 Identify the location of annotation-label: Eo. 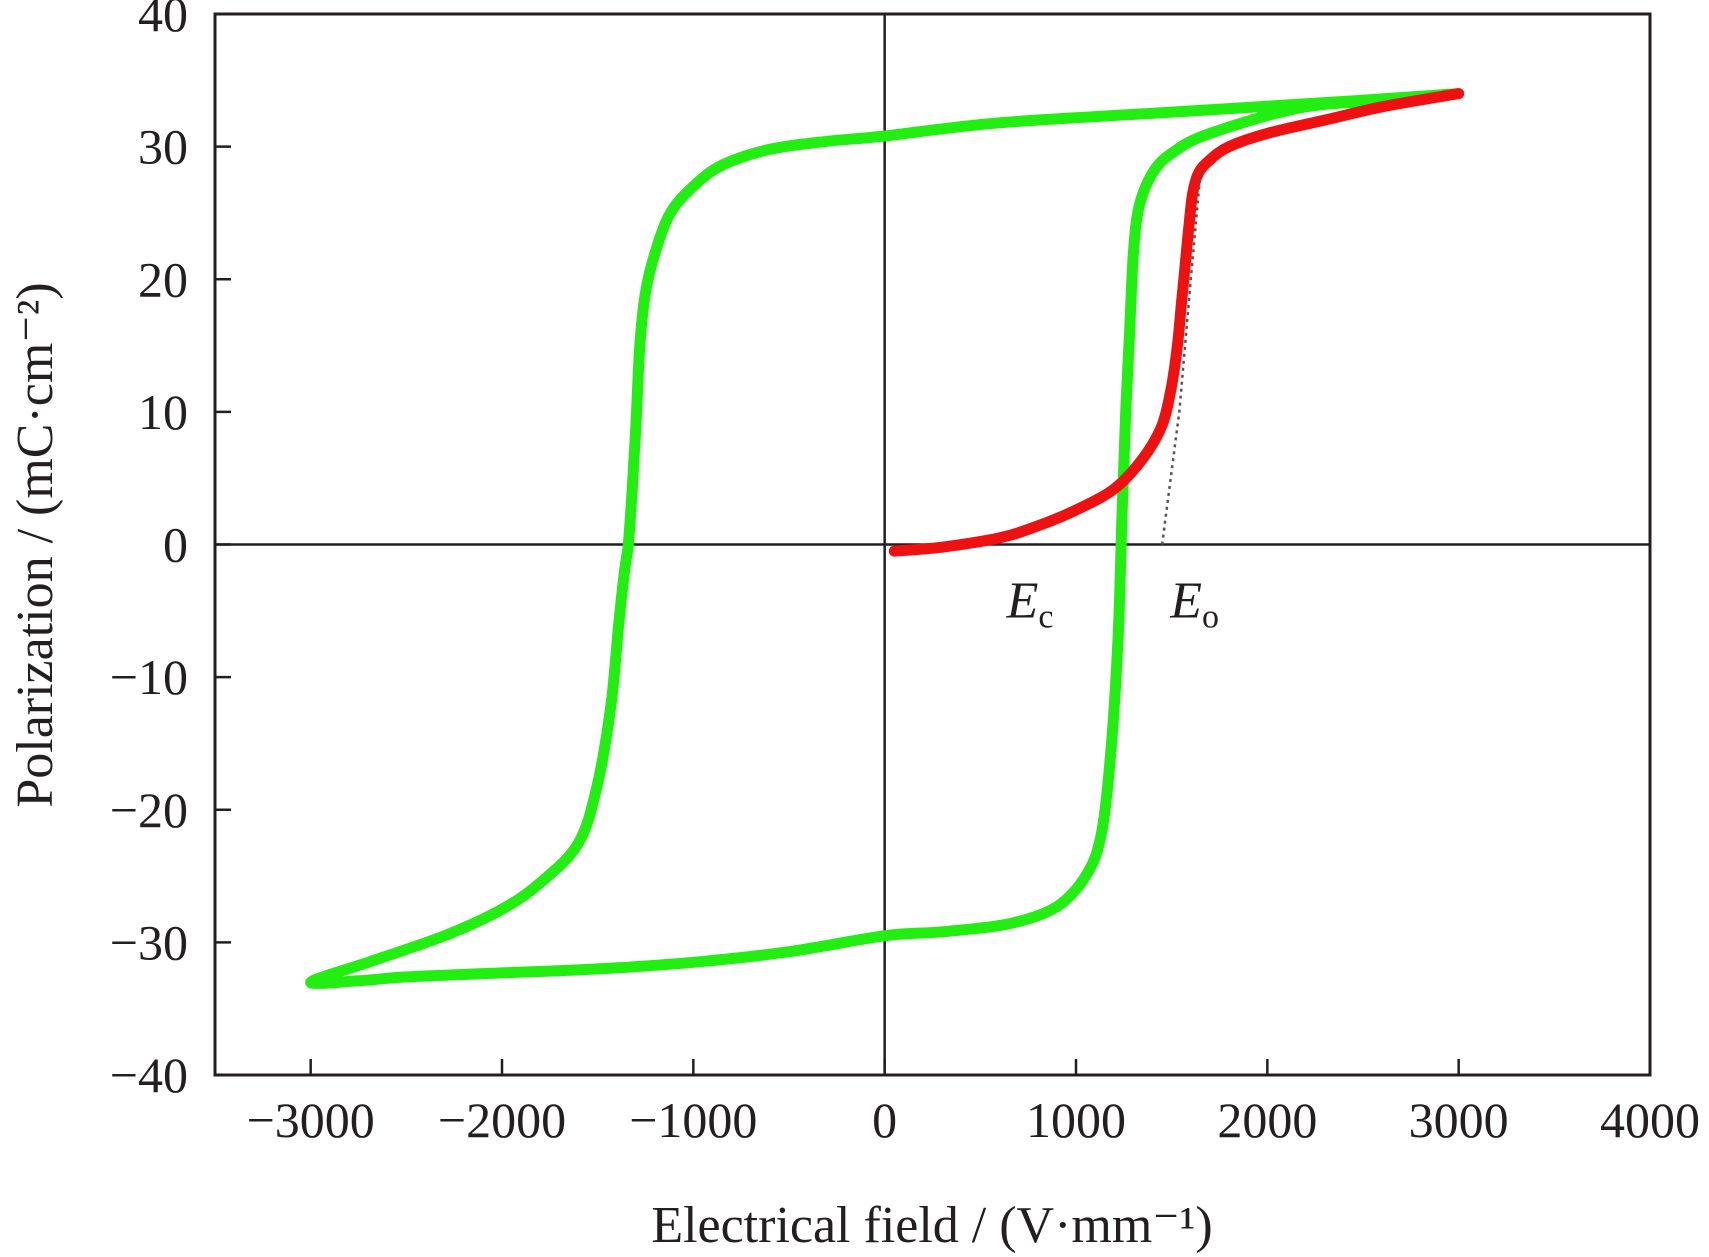
(1194, 603).